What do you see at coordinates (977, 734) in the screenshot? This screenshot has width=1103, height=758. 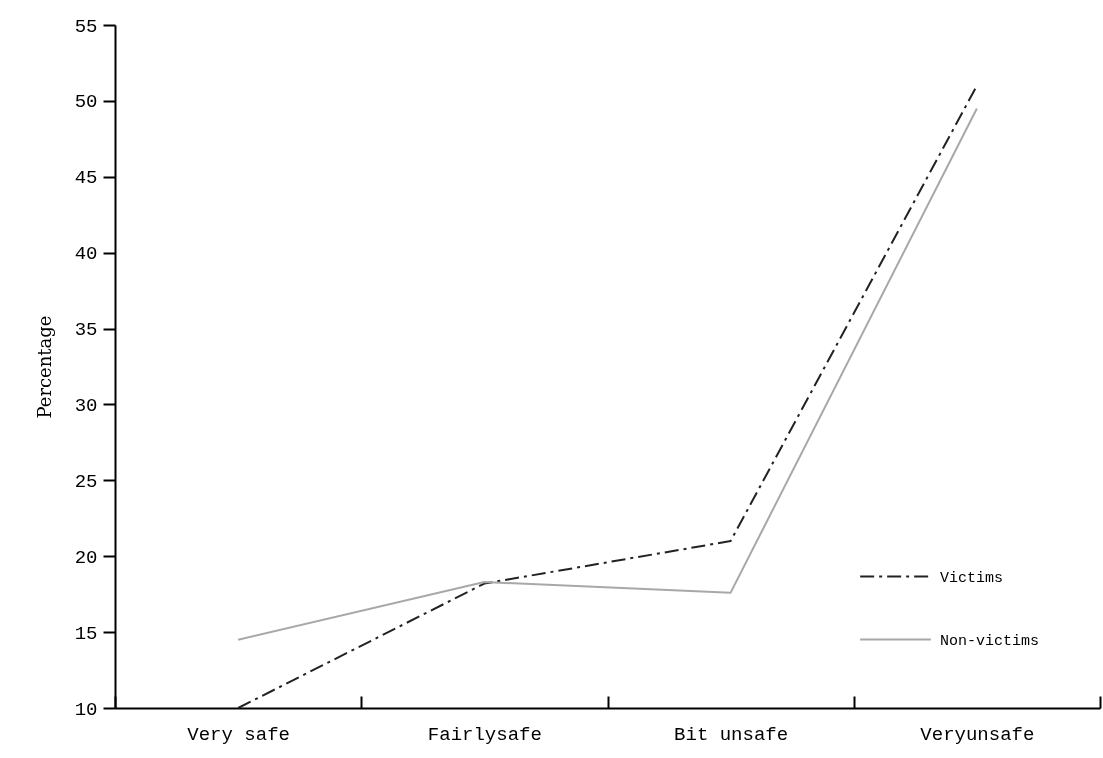 I see `x-tick-label: Veryunsafe` at bounding box center [977, 734].